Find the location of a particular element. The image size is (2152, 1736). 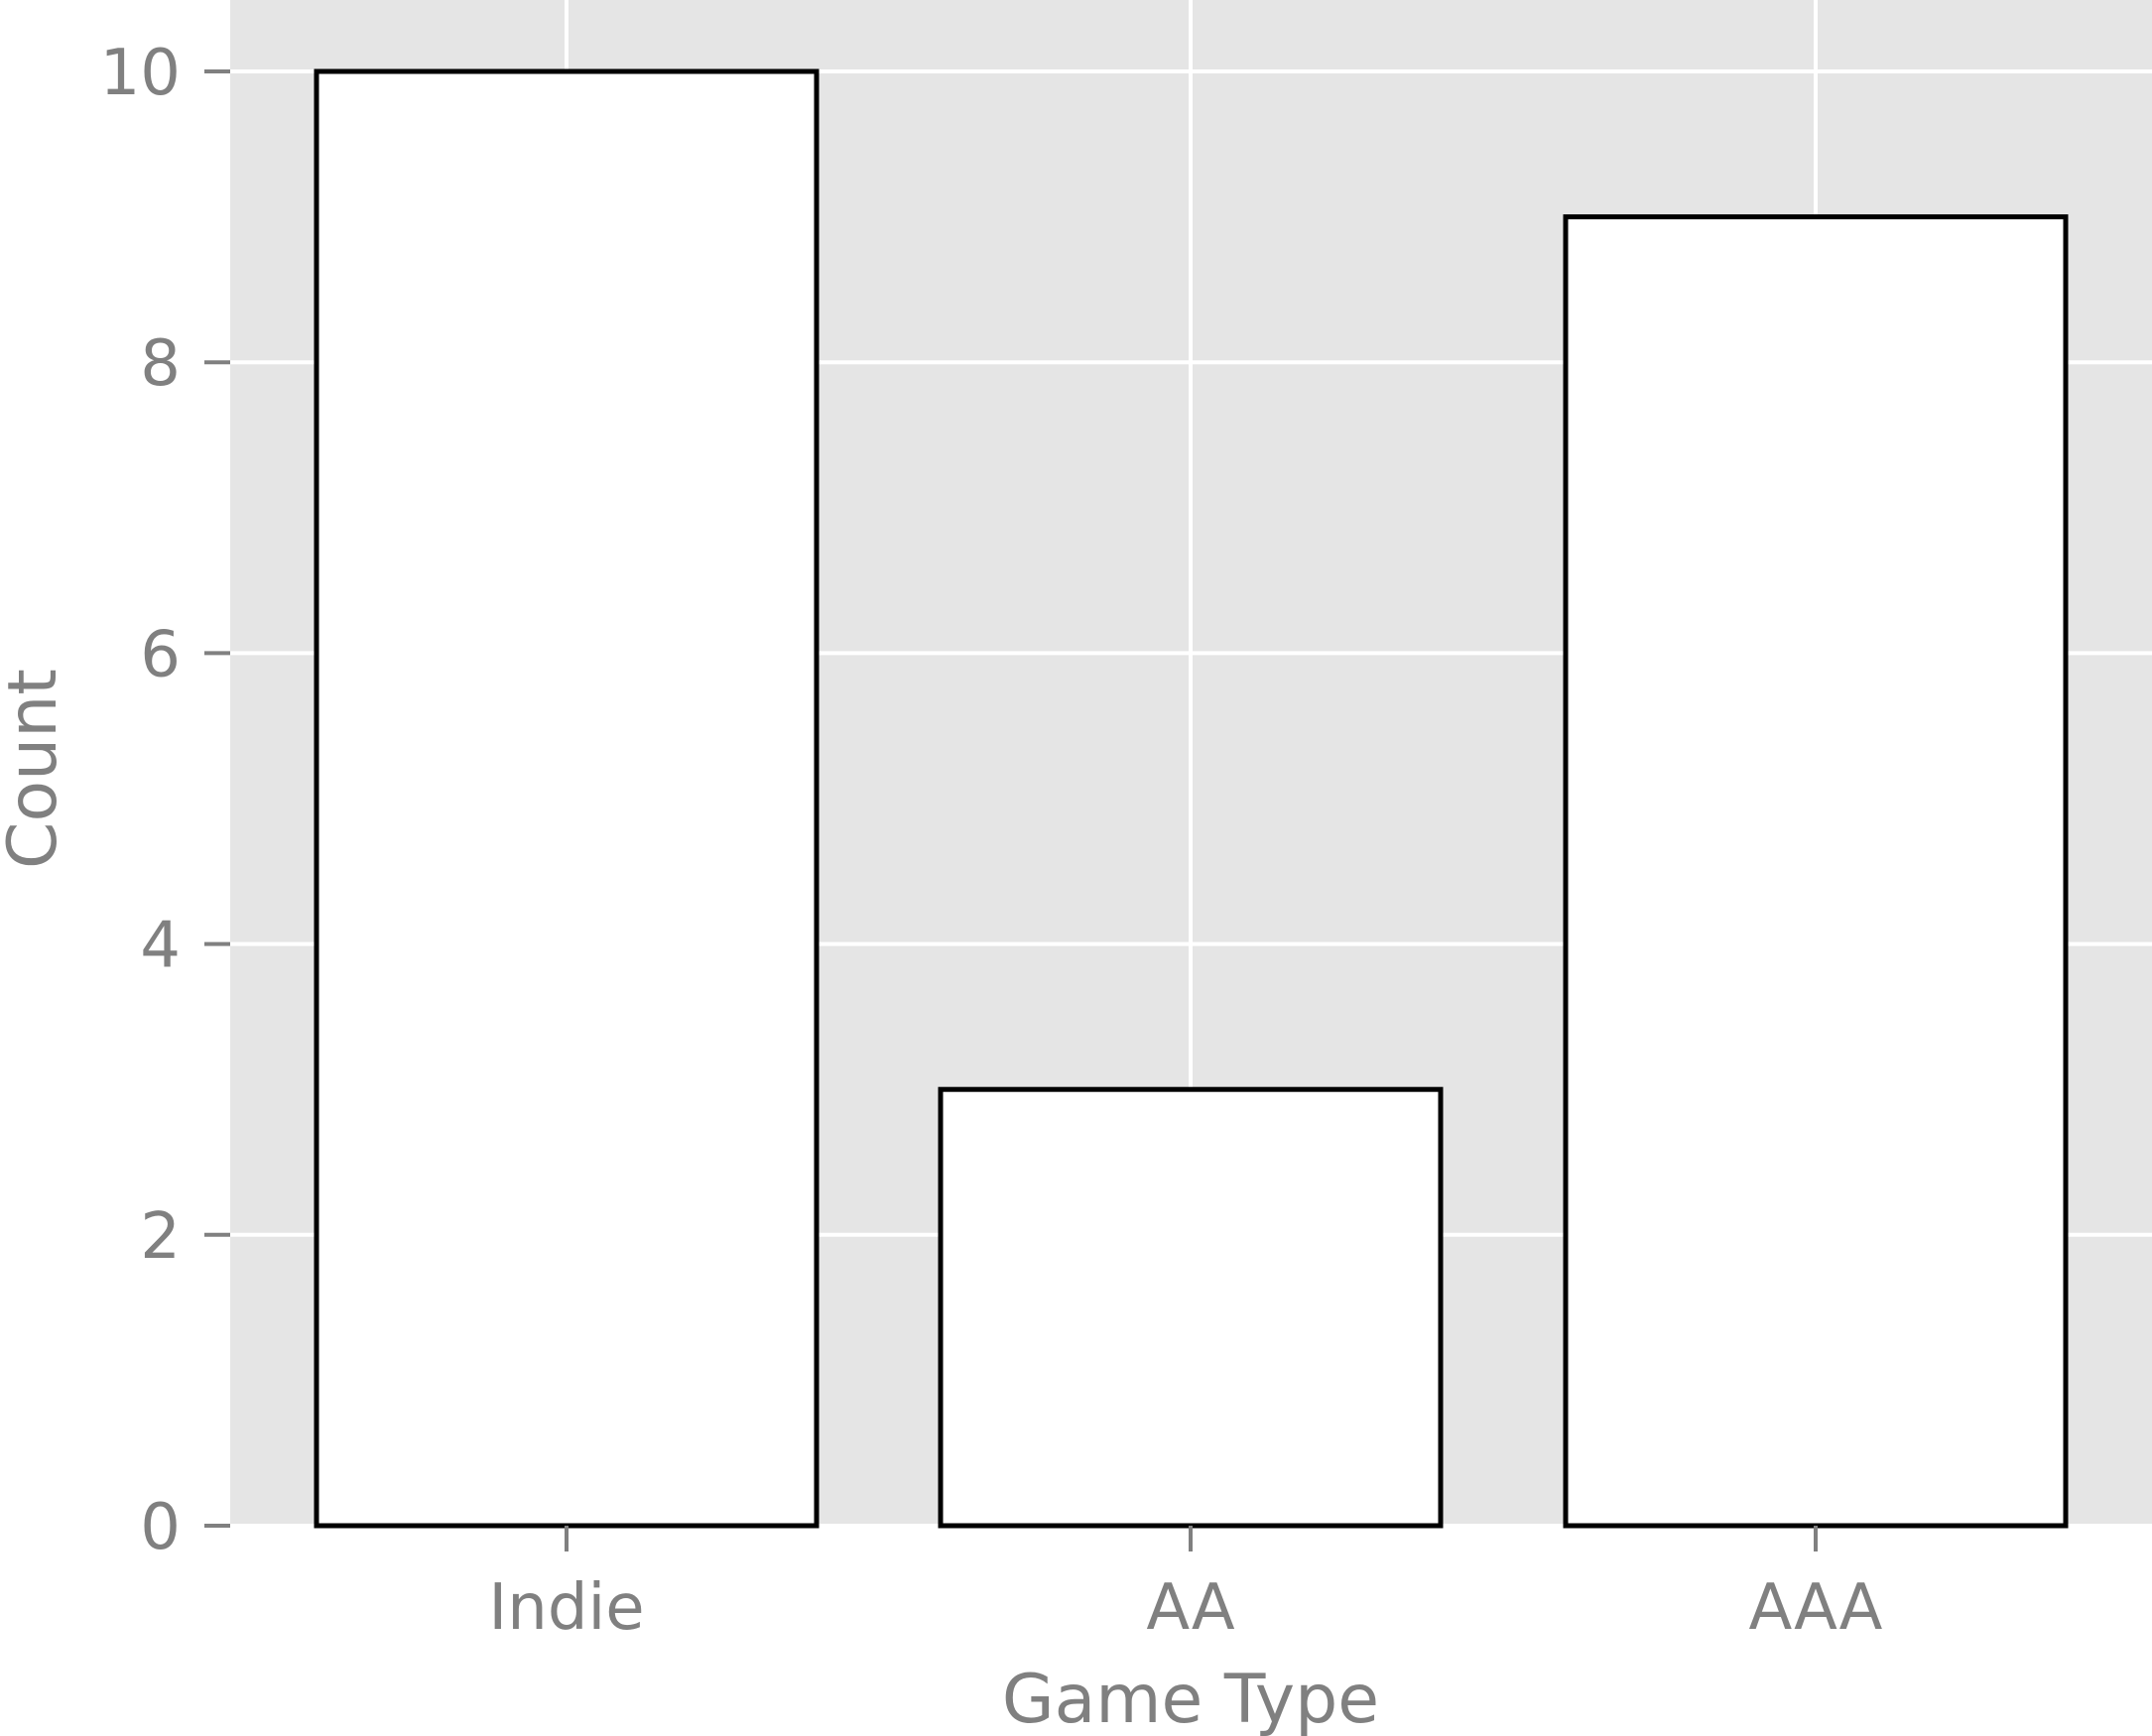

x-axis: Indie AA AAA is located at coordinates (1185, 1585).